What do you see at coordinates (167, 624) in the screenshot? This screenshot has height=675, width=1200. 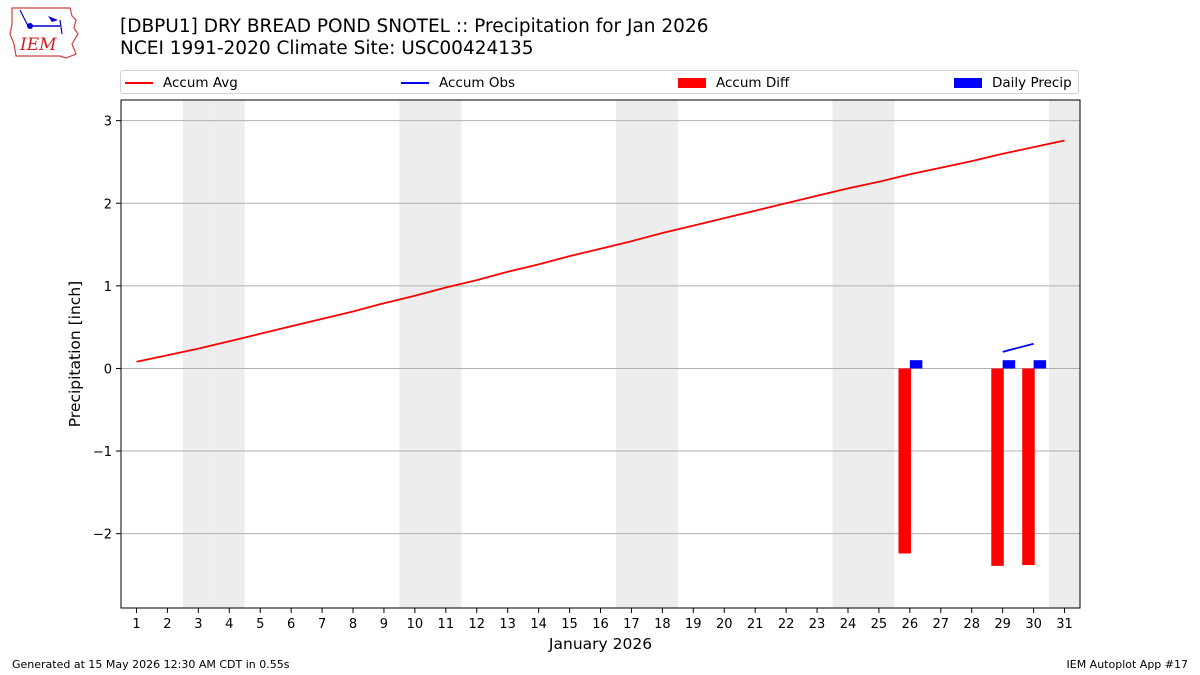 I see `x-tick-label: 2` at bounding box center [167, 624].